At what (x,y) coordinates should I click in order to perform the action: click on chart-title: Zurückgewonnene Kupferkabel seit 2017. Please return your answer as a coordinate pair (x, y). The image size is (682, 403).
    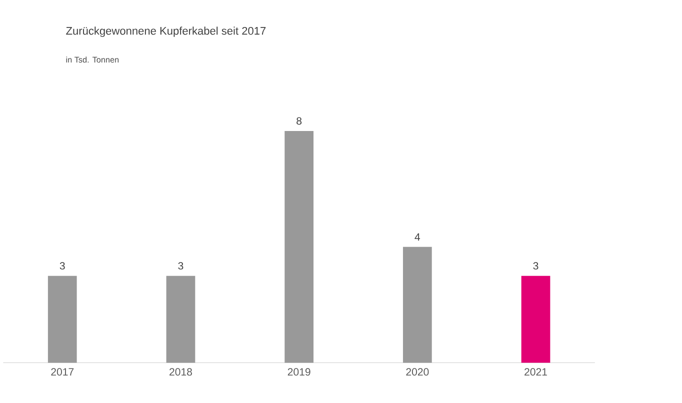
    Looking at the image, I should click on (166, 31).